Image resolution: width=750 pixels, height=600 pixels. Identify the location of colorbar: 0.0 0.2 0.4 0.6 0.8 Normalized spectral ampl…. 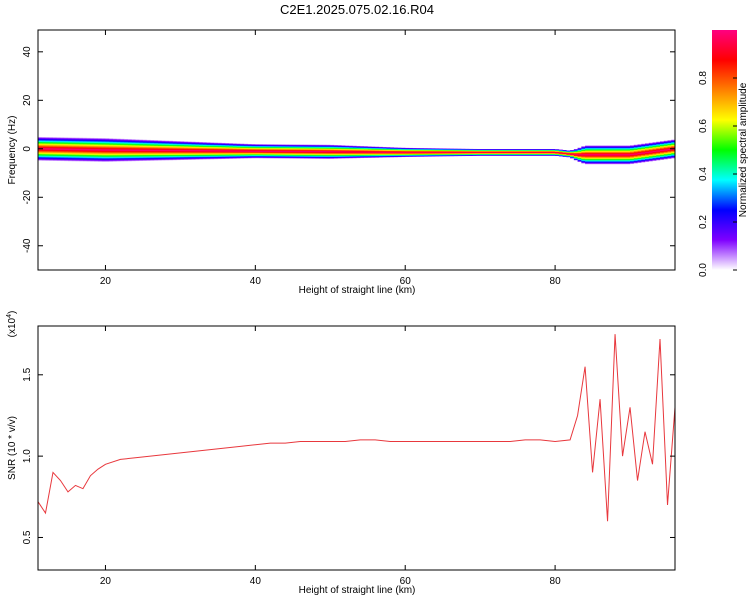
(723, 153).